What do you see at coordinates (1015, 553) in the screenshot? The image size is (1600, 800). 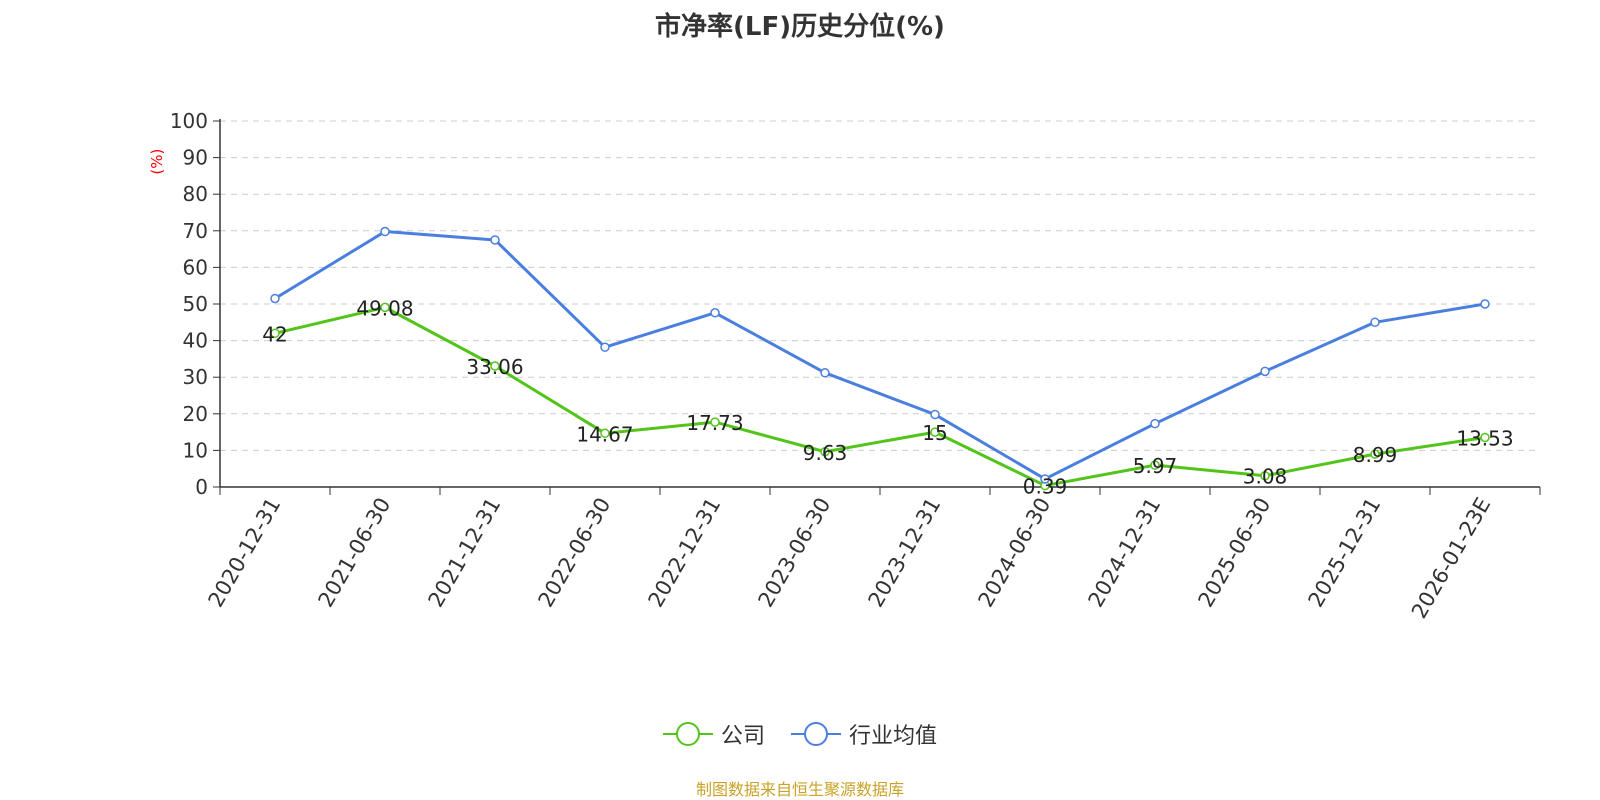 I see `x-tick-label: 2024-06-30` at bounding box center [1015, 553].